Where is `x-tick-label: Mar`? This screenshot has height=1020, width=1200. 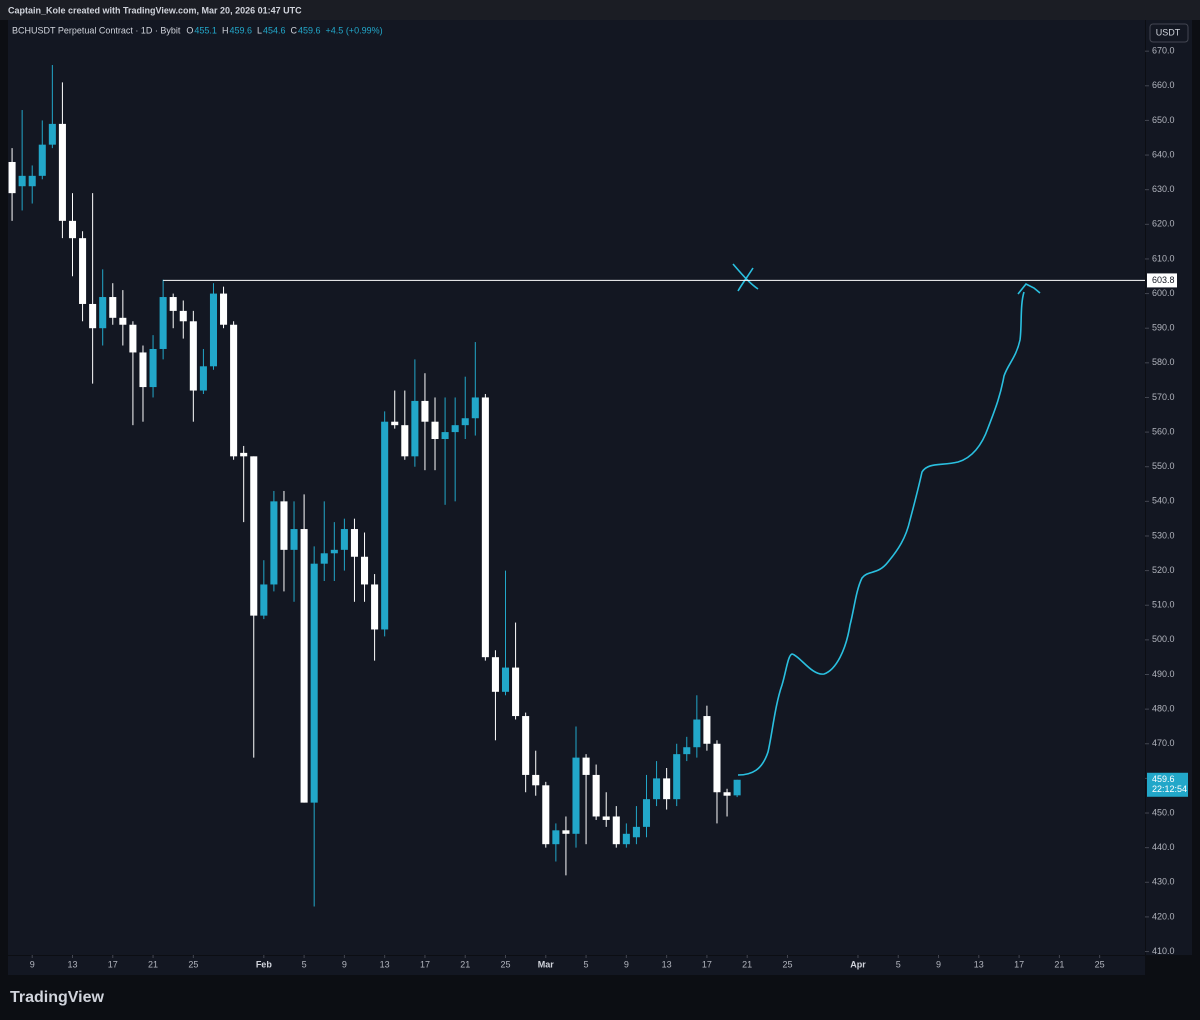 x-tick-label: Mar is located at coordinates (546, 964).